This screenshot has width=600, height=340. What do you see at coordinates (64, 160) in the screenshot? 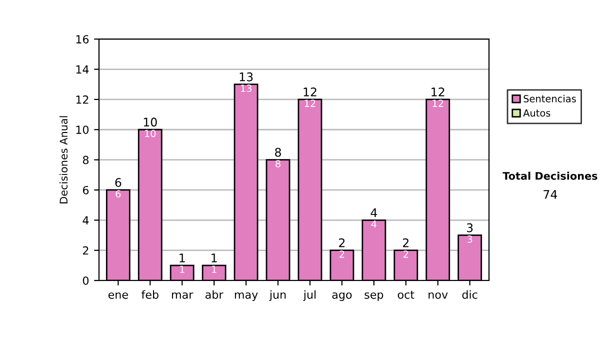
I see `y-axis-title: Decisiones Anual` at bounding box center [64, 160].